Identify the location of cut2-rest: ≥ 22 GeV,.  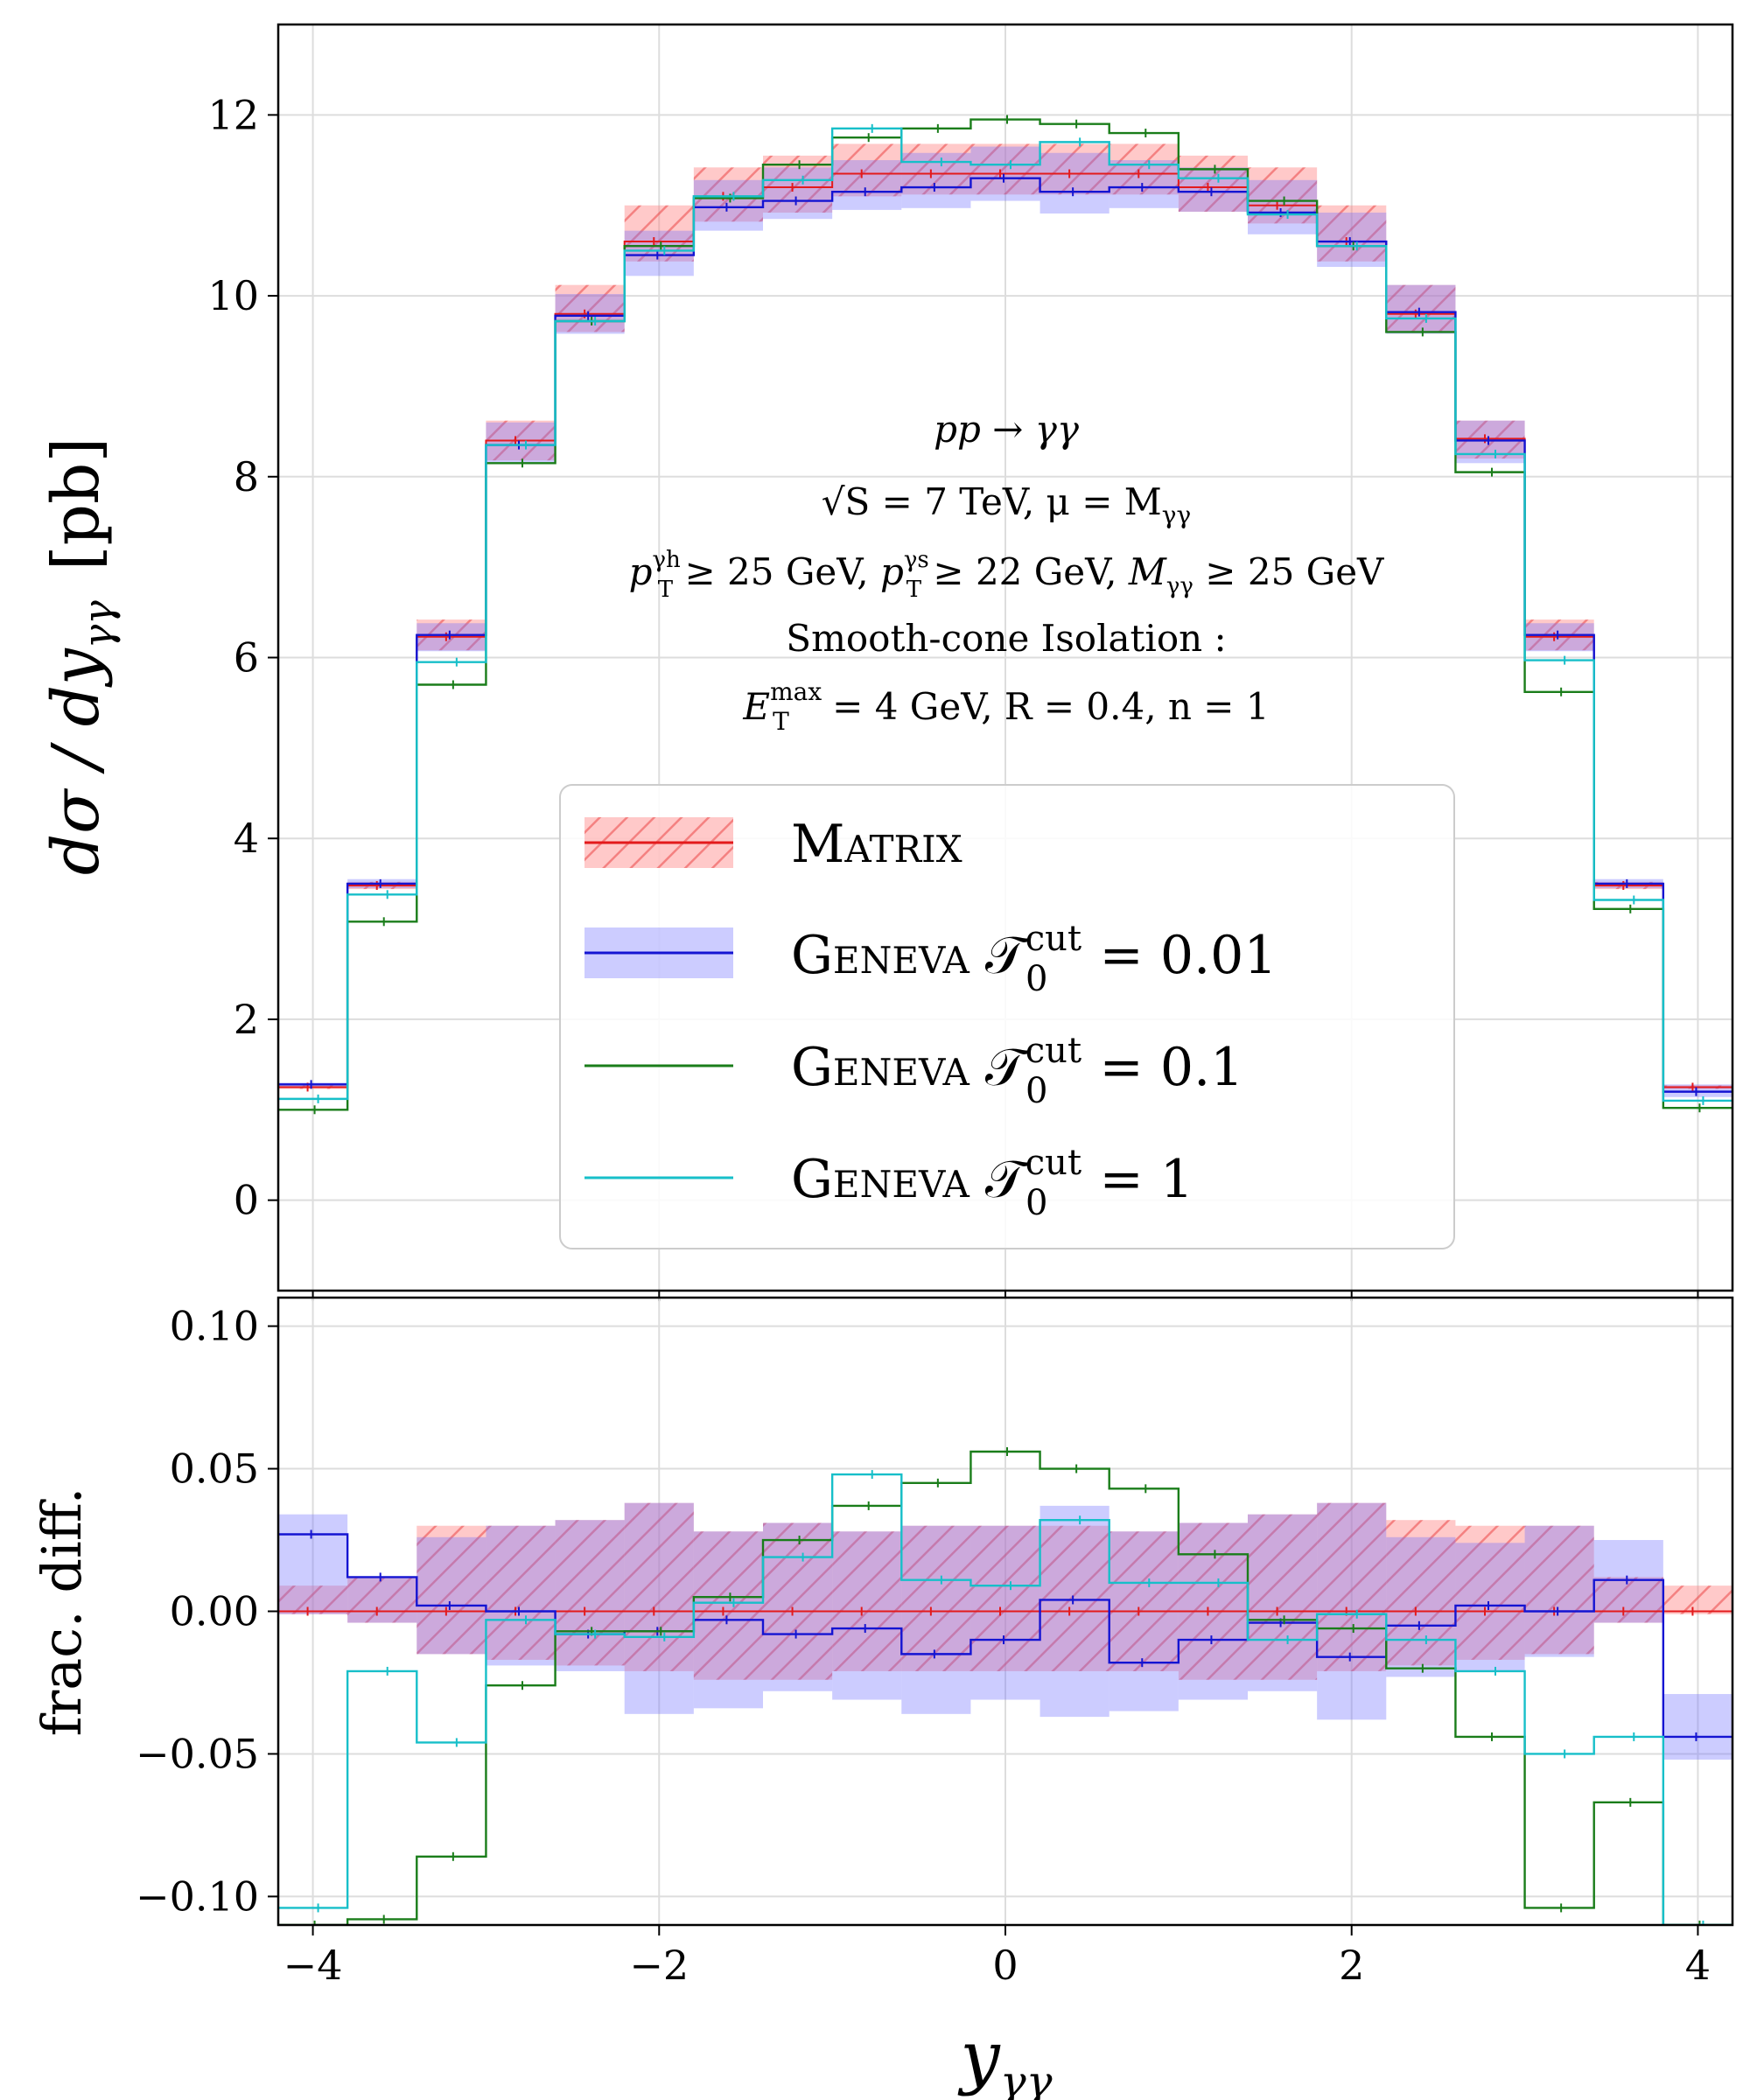
(1025, 571).